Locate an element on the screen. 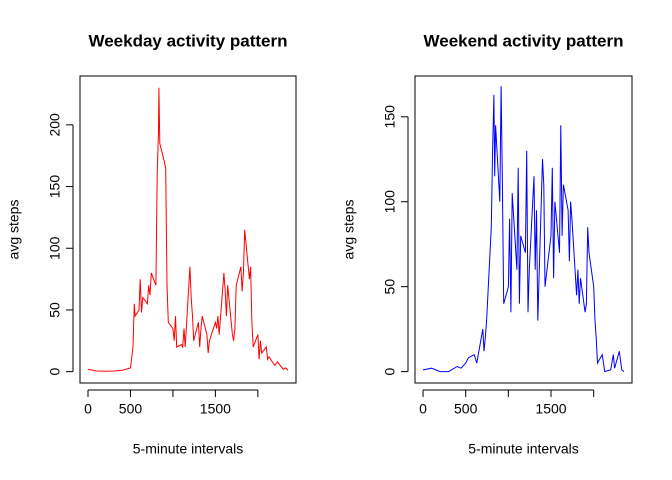  chart-title: Weekend activity pattern is located at coordinates (524, 40).